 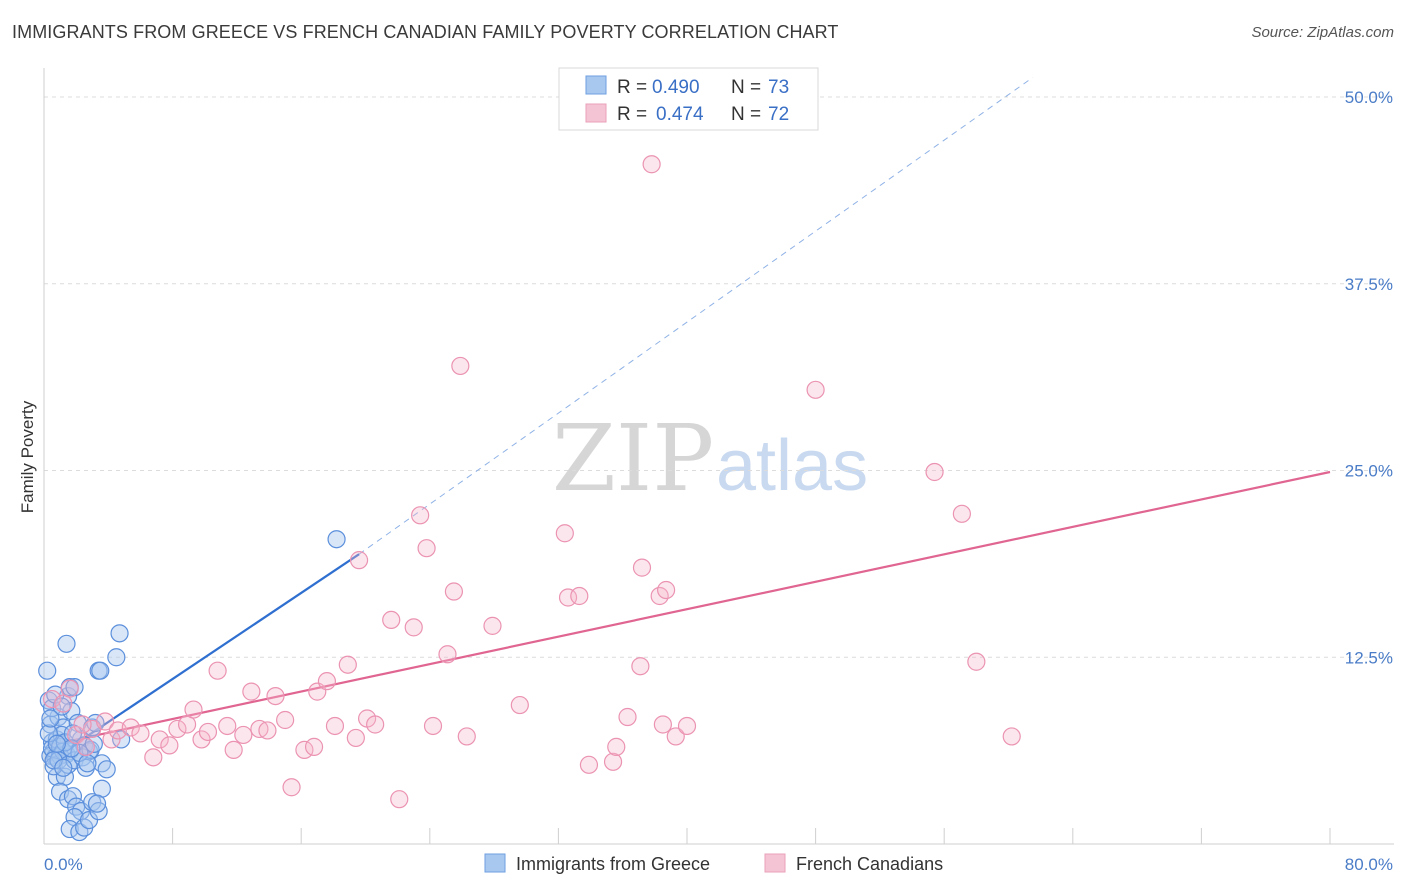 What do you see at coordinates (632, 87) in the screenshot?
I see `legend-r-label-blue: R =` at bounding box center [632, 87].